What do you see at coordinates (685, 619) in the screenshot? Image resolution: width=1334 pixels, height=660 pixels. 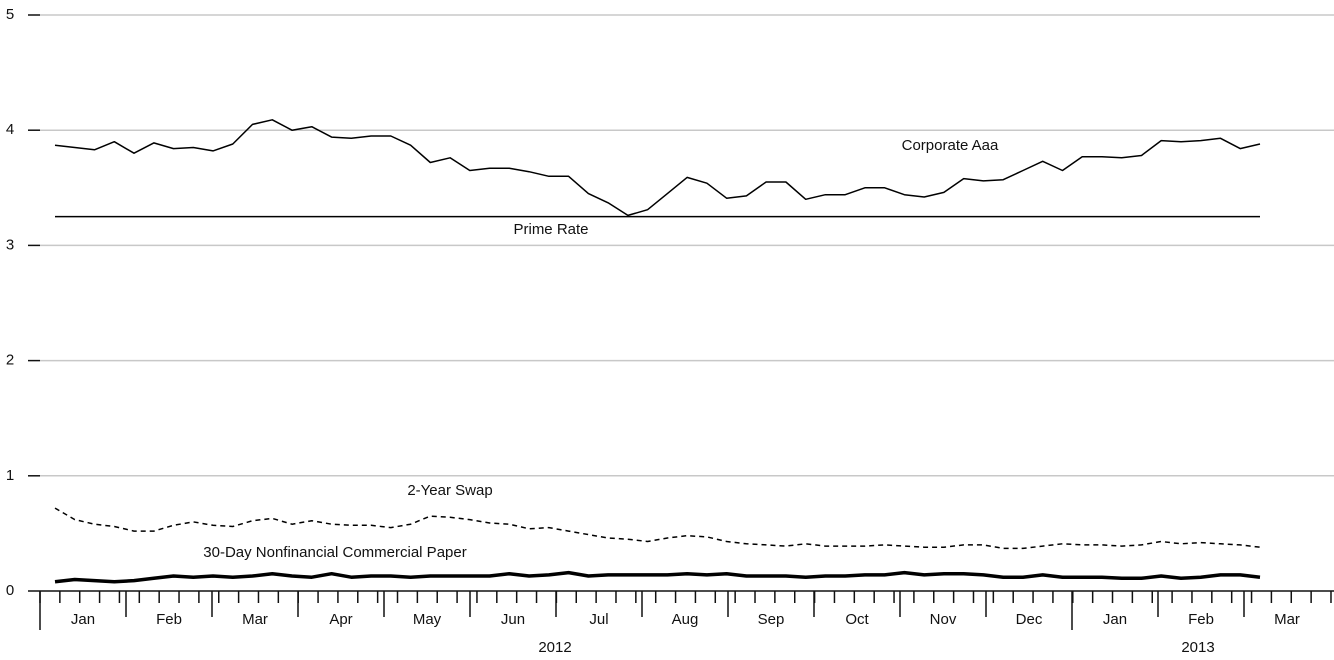 I see `x-tick-label: Aug` at bounding box center [685, 619].